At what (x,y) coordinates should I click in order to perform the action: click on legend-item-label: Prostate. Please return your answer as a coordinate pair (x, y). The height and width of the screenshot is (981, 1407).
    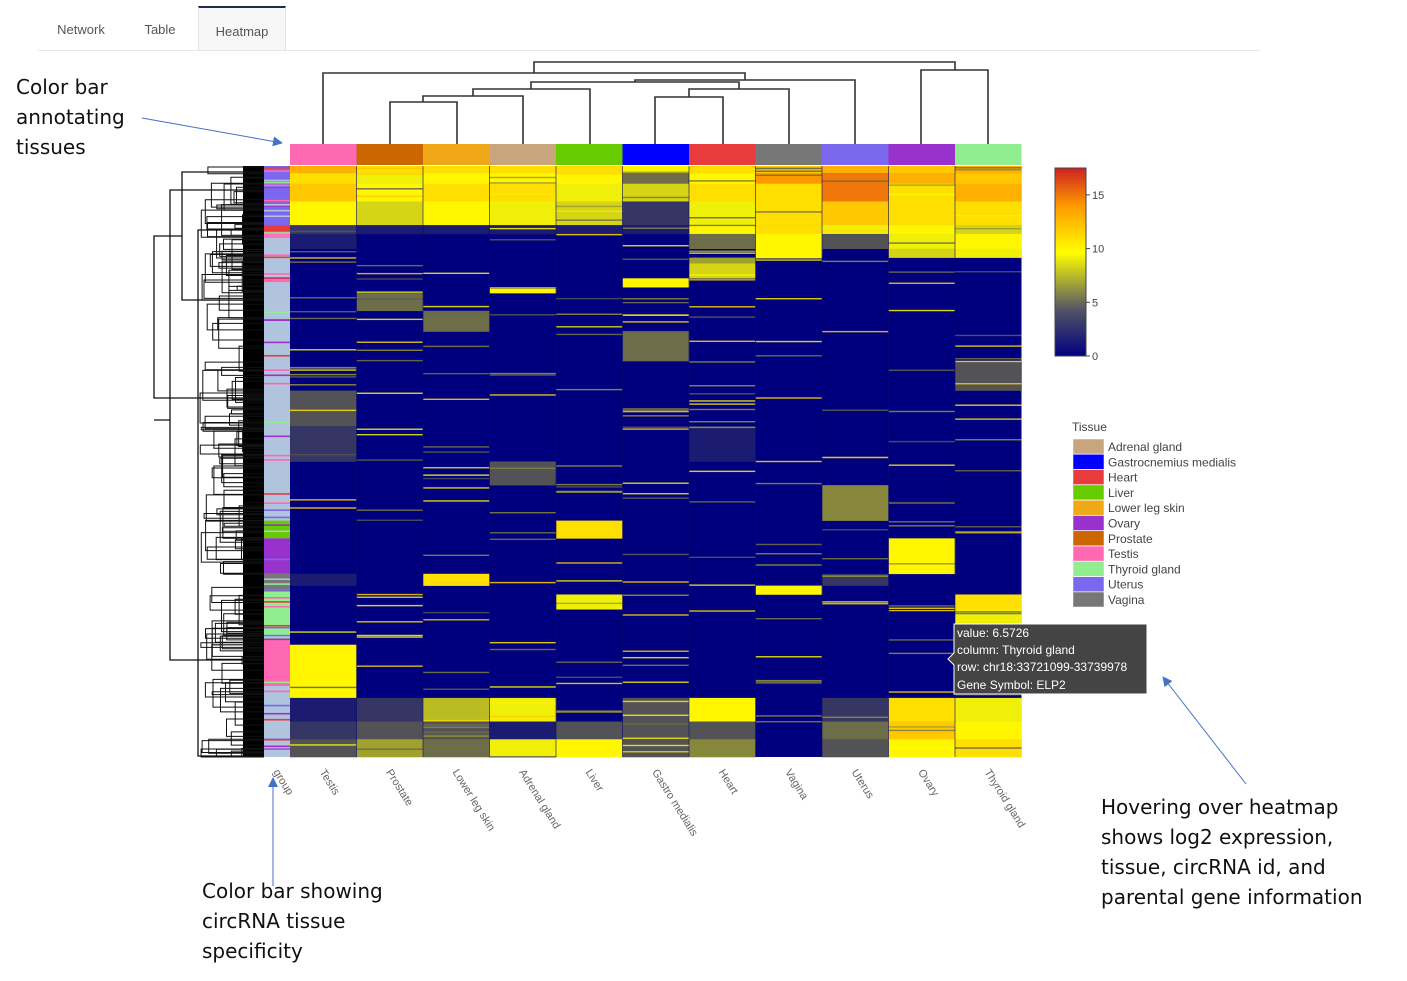
    Looking at the image, I should click on (1130, 539).